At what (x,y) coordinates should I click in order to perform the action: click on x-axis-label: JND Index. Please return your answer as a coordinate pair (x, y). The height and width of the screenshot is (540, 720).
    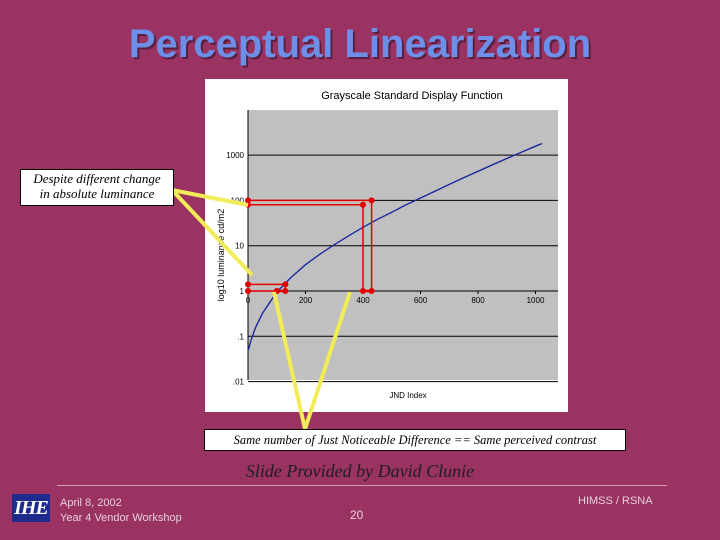
    Looking at the image, I should click on (407, 395).